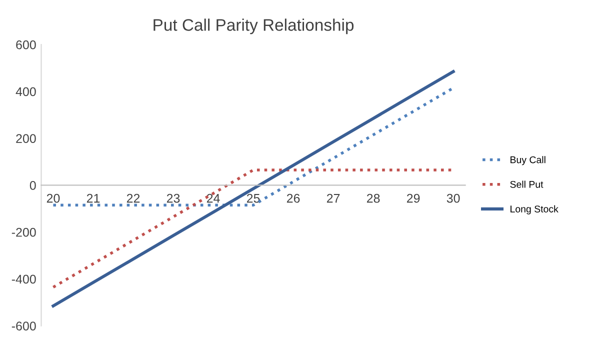 Image resolution: width=589 pixels, height=343 pixels. What do you see at coordinates (333, 198) in the screenshot?
I see `x-tick-label: 27` at bounding box center [333, 198].